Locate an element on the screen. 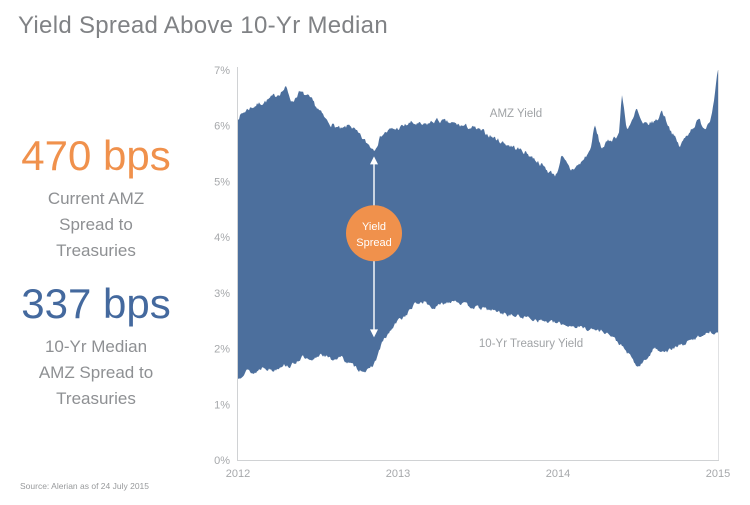  y-tick-label: 1% is located at coordinates (222, 405).